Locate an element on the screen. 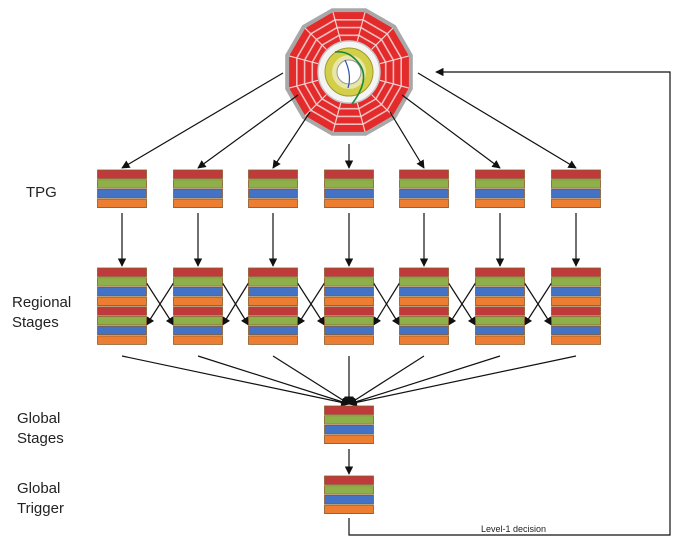 The image size is (686, 544). regional-label-line1: Regional is located at coordinates (42, 302).